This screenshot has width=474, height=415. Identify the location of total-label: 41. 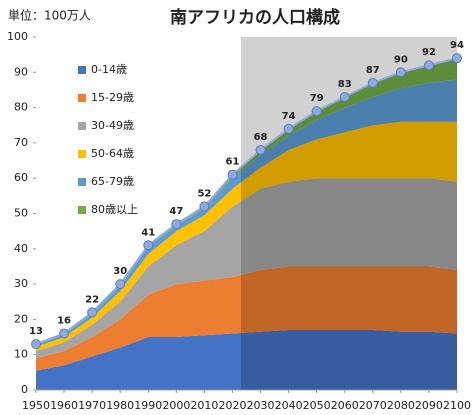
(148, 232).